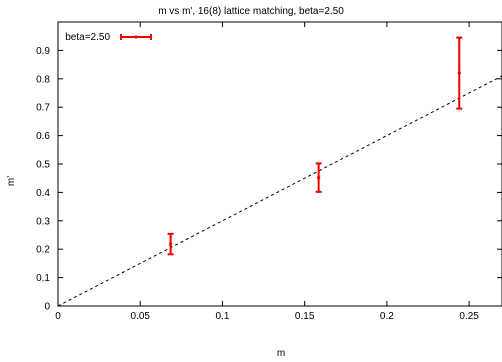 This screenshot has height=362, width=502. I want to click on y-tick-label: 0.9, so click(43, 51).